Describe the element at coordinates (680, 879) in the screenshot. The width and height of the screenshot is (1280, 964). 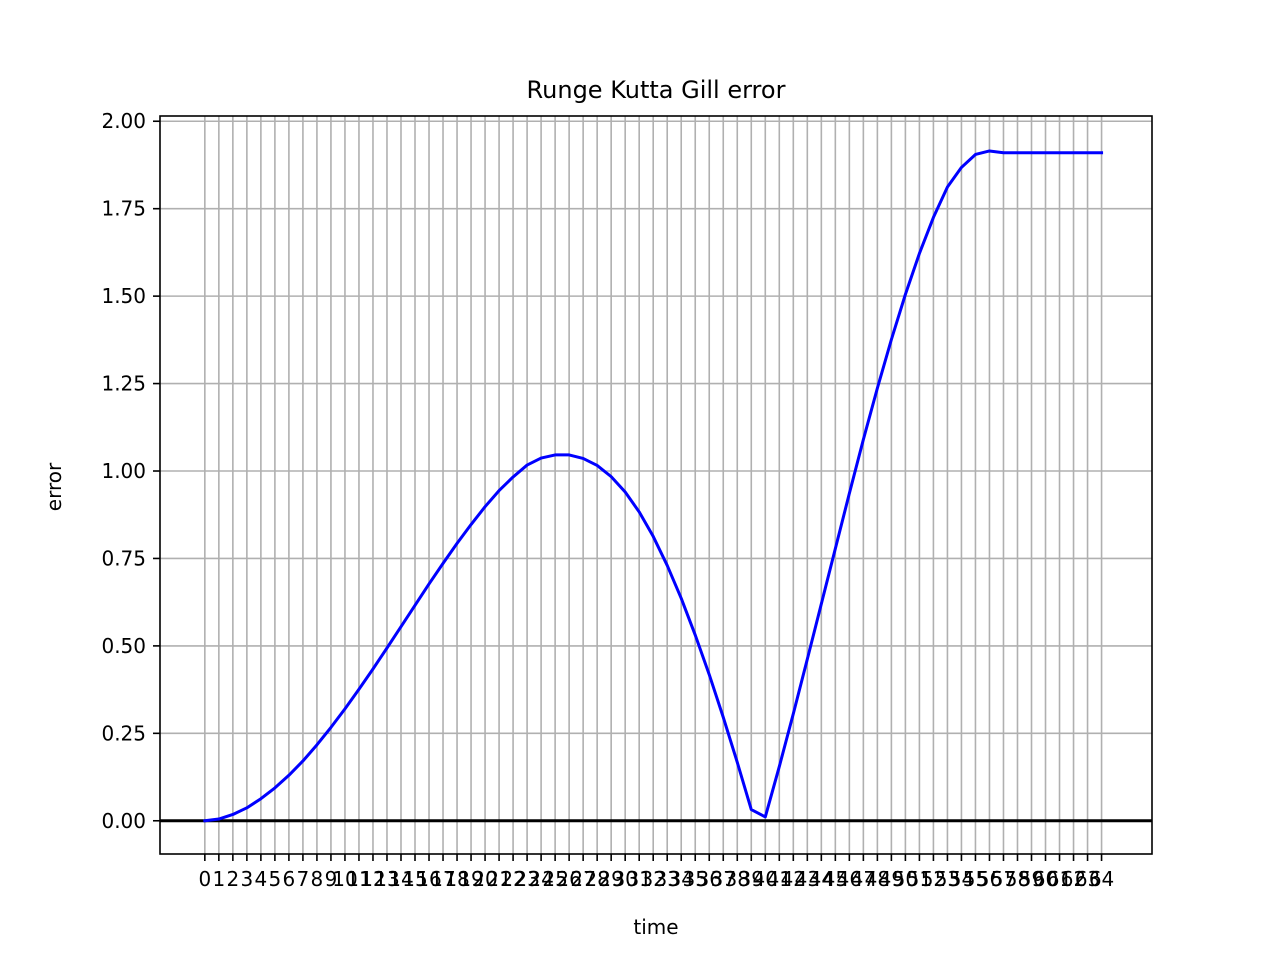
I see `x-tick-label: 34` at that location.